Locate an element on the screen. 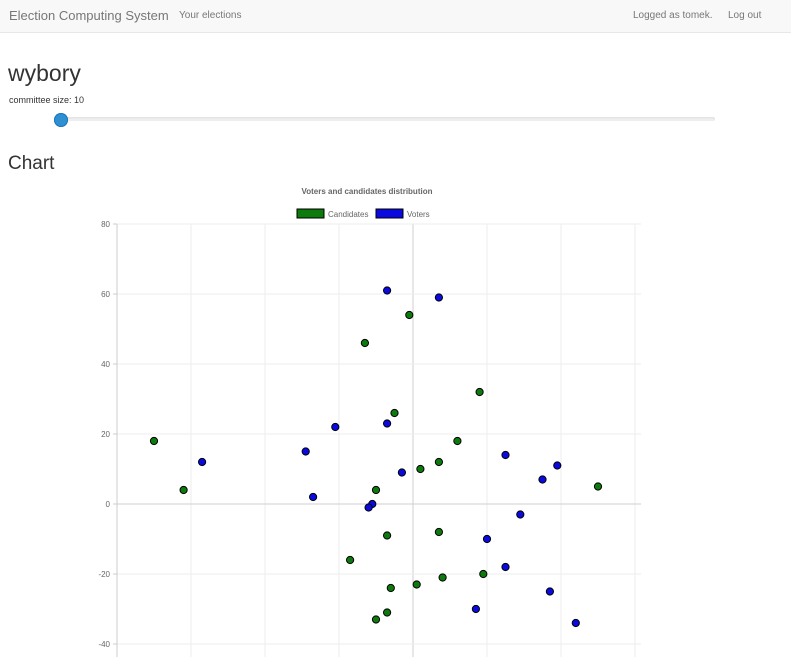  y-tick-label: 20 is located at coordinates (105, 434).